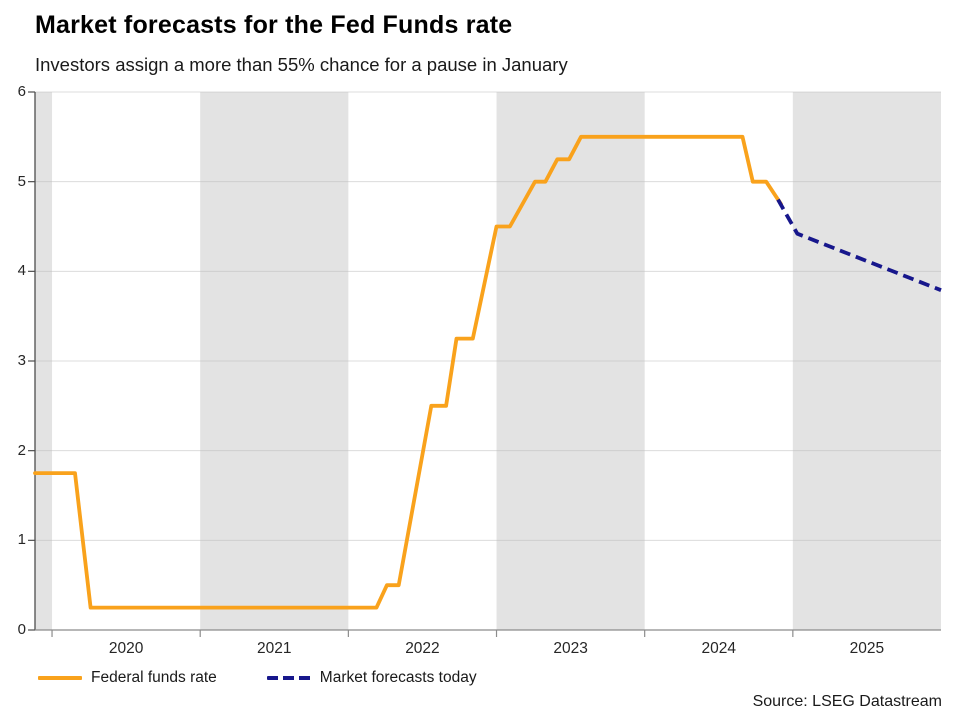 The height and width of the screenshot is (720, 960). I want to click on y-axis-label: 5, so click(21, 181).